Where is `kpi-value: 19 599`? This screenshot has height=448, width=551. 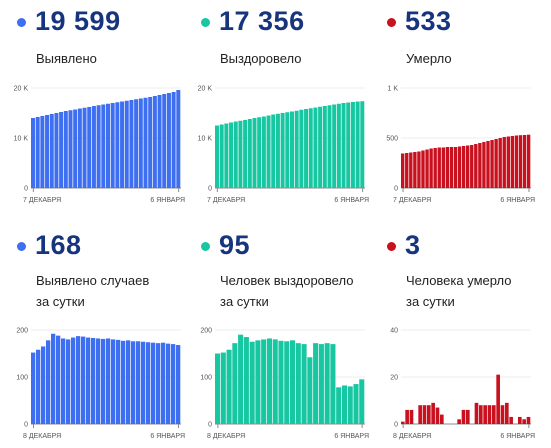
kpi-value: 19 599 is located at coordinates (78, 21).